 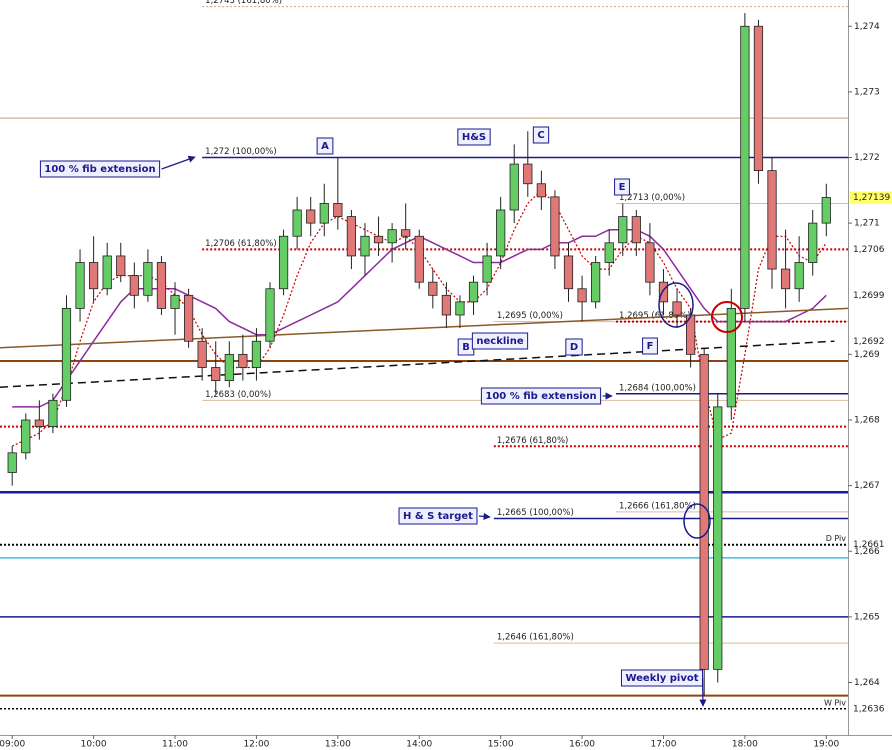 What do you see at coordinates (175, 745) in the screenshot?
I see `x-tick-label: 11:00` at bounding box center [175, 745].